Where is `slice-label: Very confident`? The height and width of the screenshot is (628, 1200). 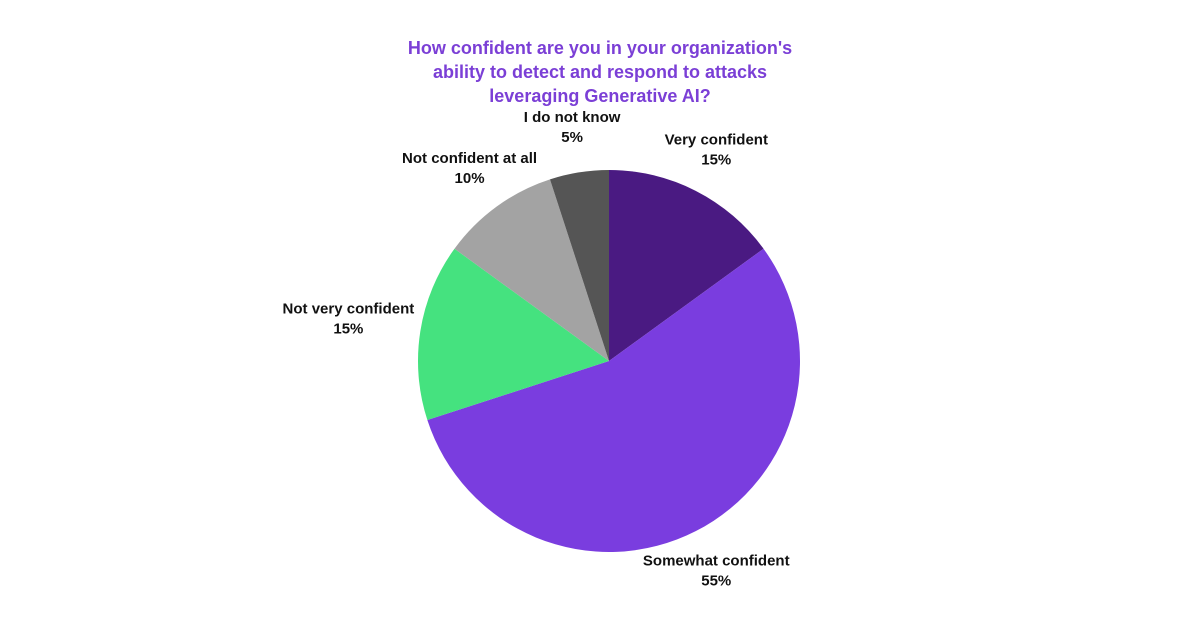 slice-label: Very confident is located at coordinates (716, 139).